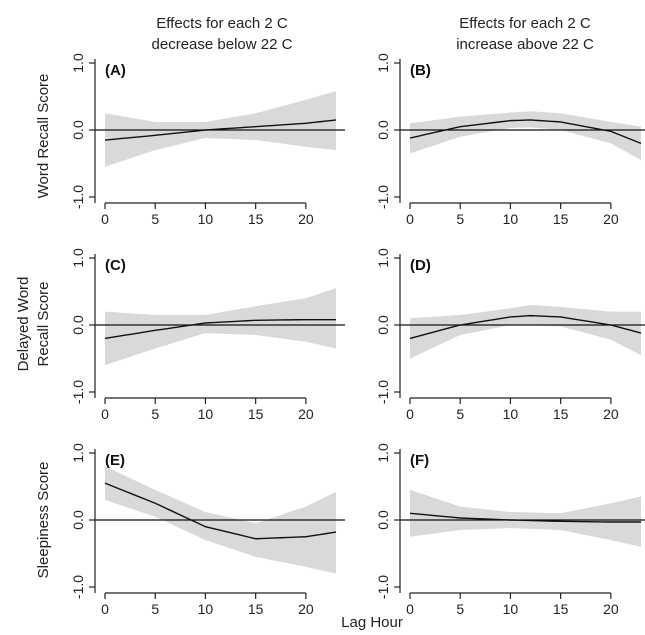 This screenshot has height=635, width=645. I want to click on row-label-delayed-line2: Recall Score, so click(43, 323).